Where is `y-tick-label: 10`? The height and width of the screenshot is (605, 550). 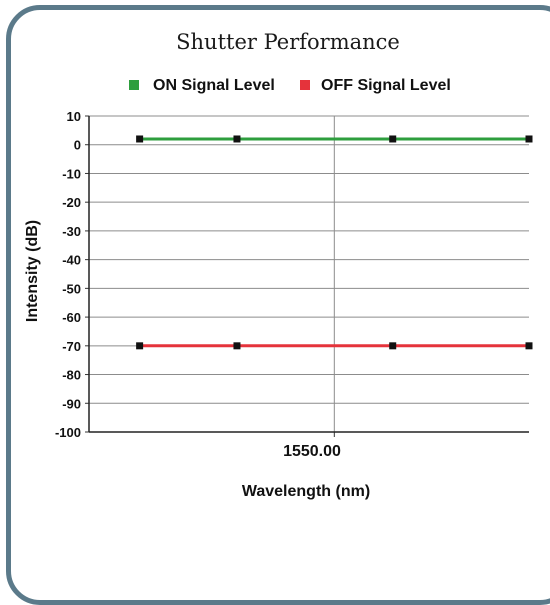 y-tick-label: 10 is located at coordinates (74, 116).